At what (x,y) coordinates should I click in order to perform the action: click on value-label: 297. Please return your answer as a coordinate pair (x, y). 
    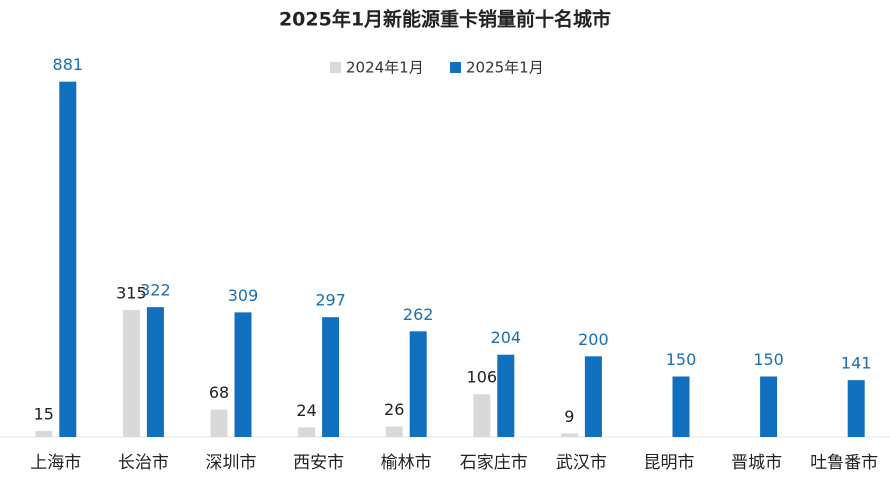
    Looking at the image, I should click on (330, 300).